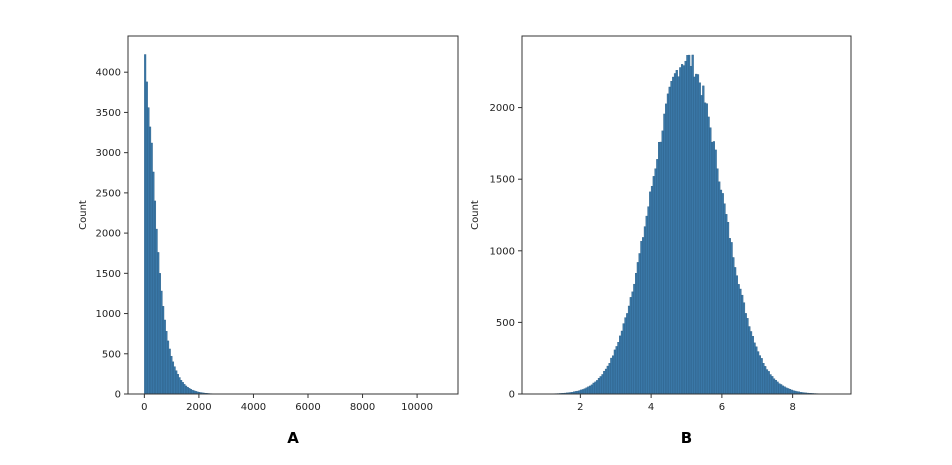 The image size is (952, 465). What do you see at coordinates (108, 314) in the screenshot?
I see `y-tick-label: 1000` at bounding box center [108, 314].